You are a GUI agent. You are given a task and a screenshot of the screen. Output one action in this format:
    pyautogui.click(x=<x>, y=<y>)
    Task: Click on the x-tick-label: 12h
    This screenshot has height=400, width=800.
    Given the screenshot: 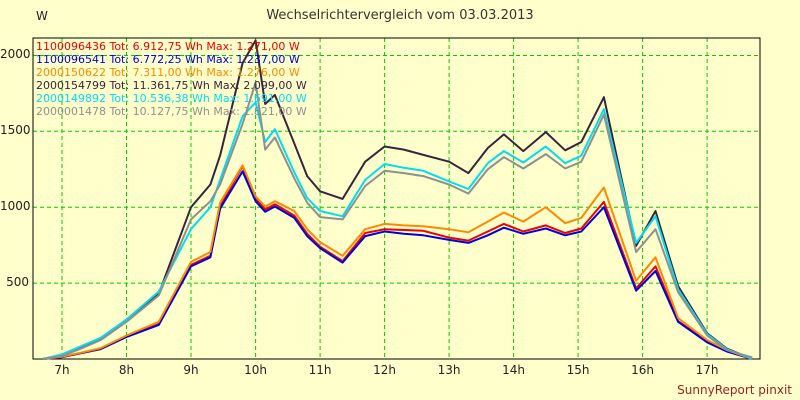 What is the action you would take?
    pyautogui.click(x=384, y=370)
    